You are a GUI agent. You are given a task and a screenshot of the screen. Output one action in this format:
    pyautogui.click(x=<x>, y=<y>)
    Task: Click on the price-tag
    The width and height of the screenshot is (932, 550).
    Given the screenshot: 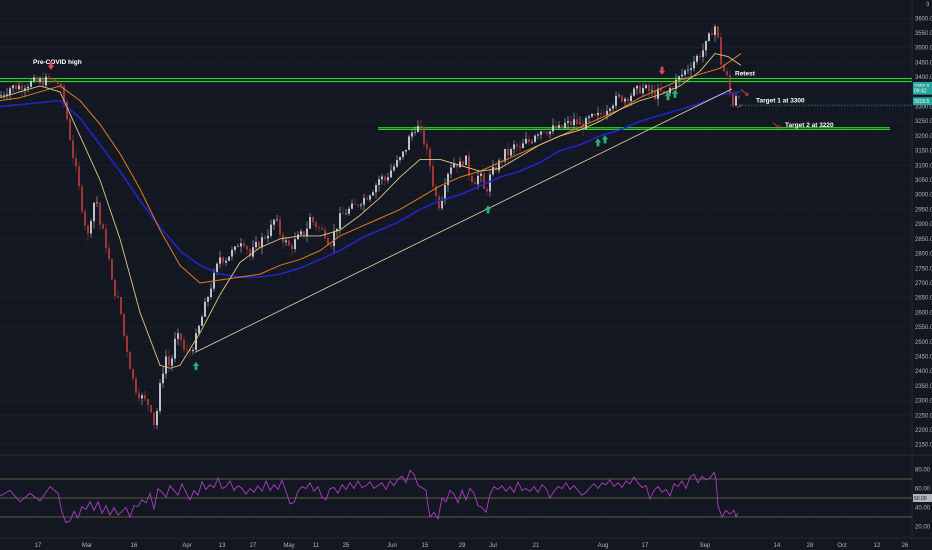 What is the action you would take?
    pyautogui.click(x=922, y=101)
    